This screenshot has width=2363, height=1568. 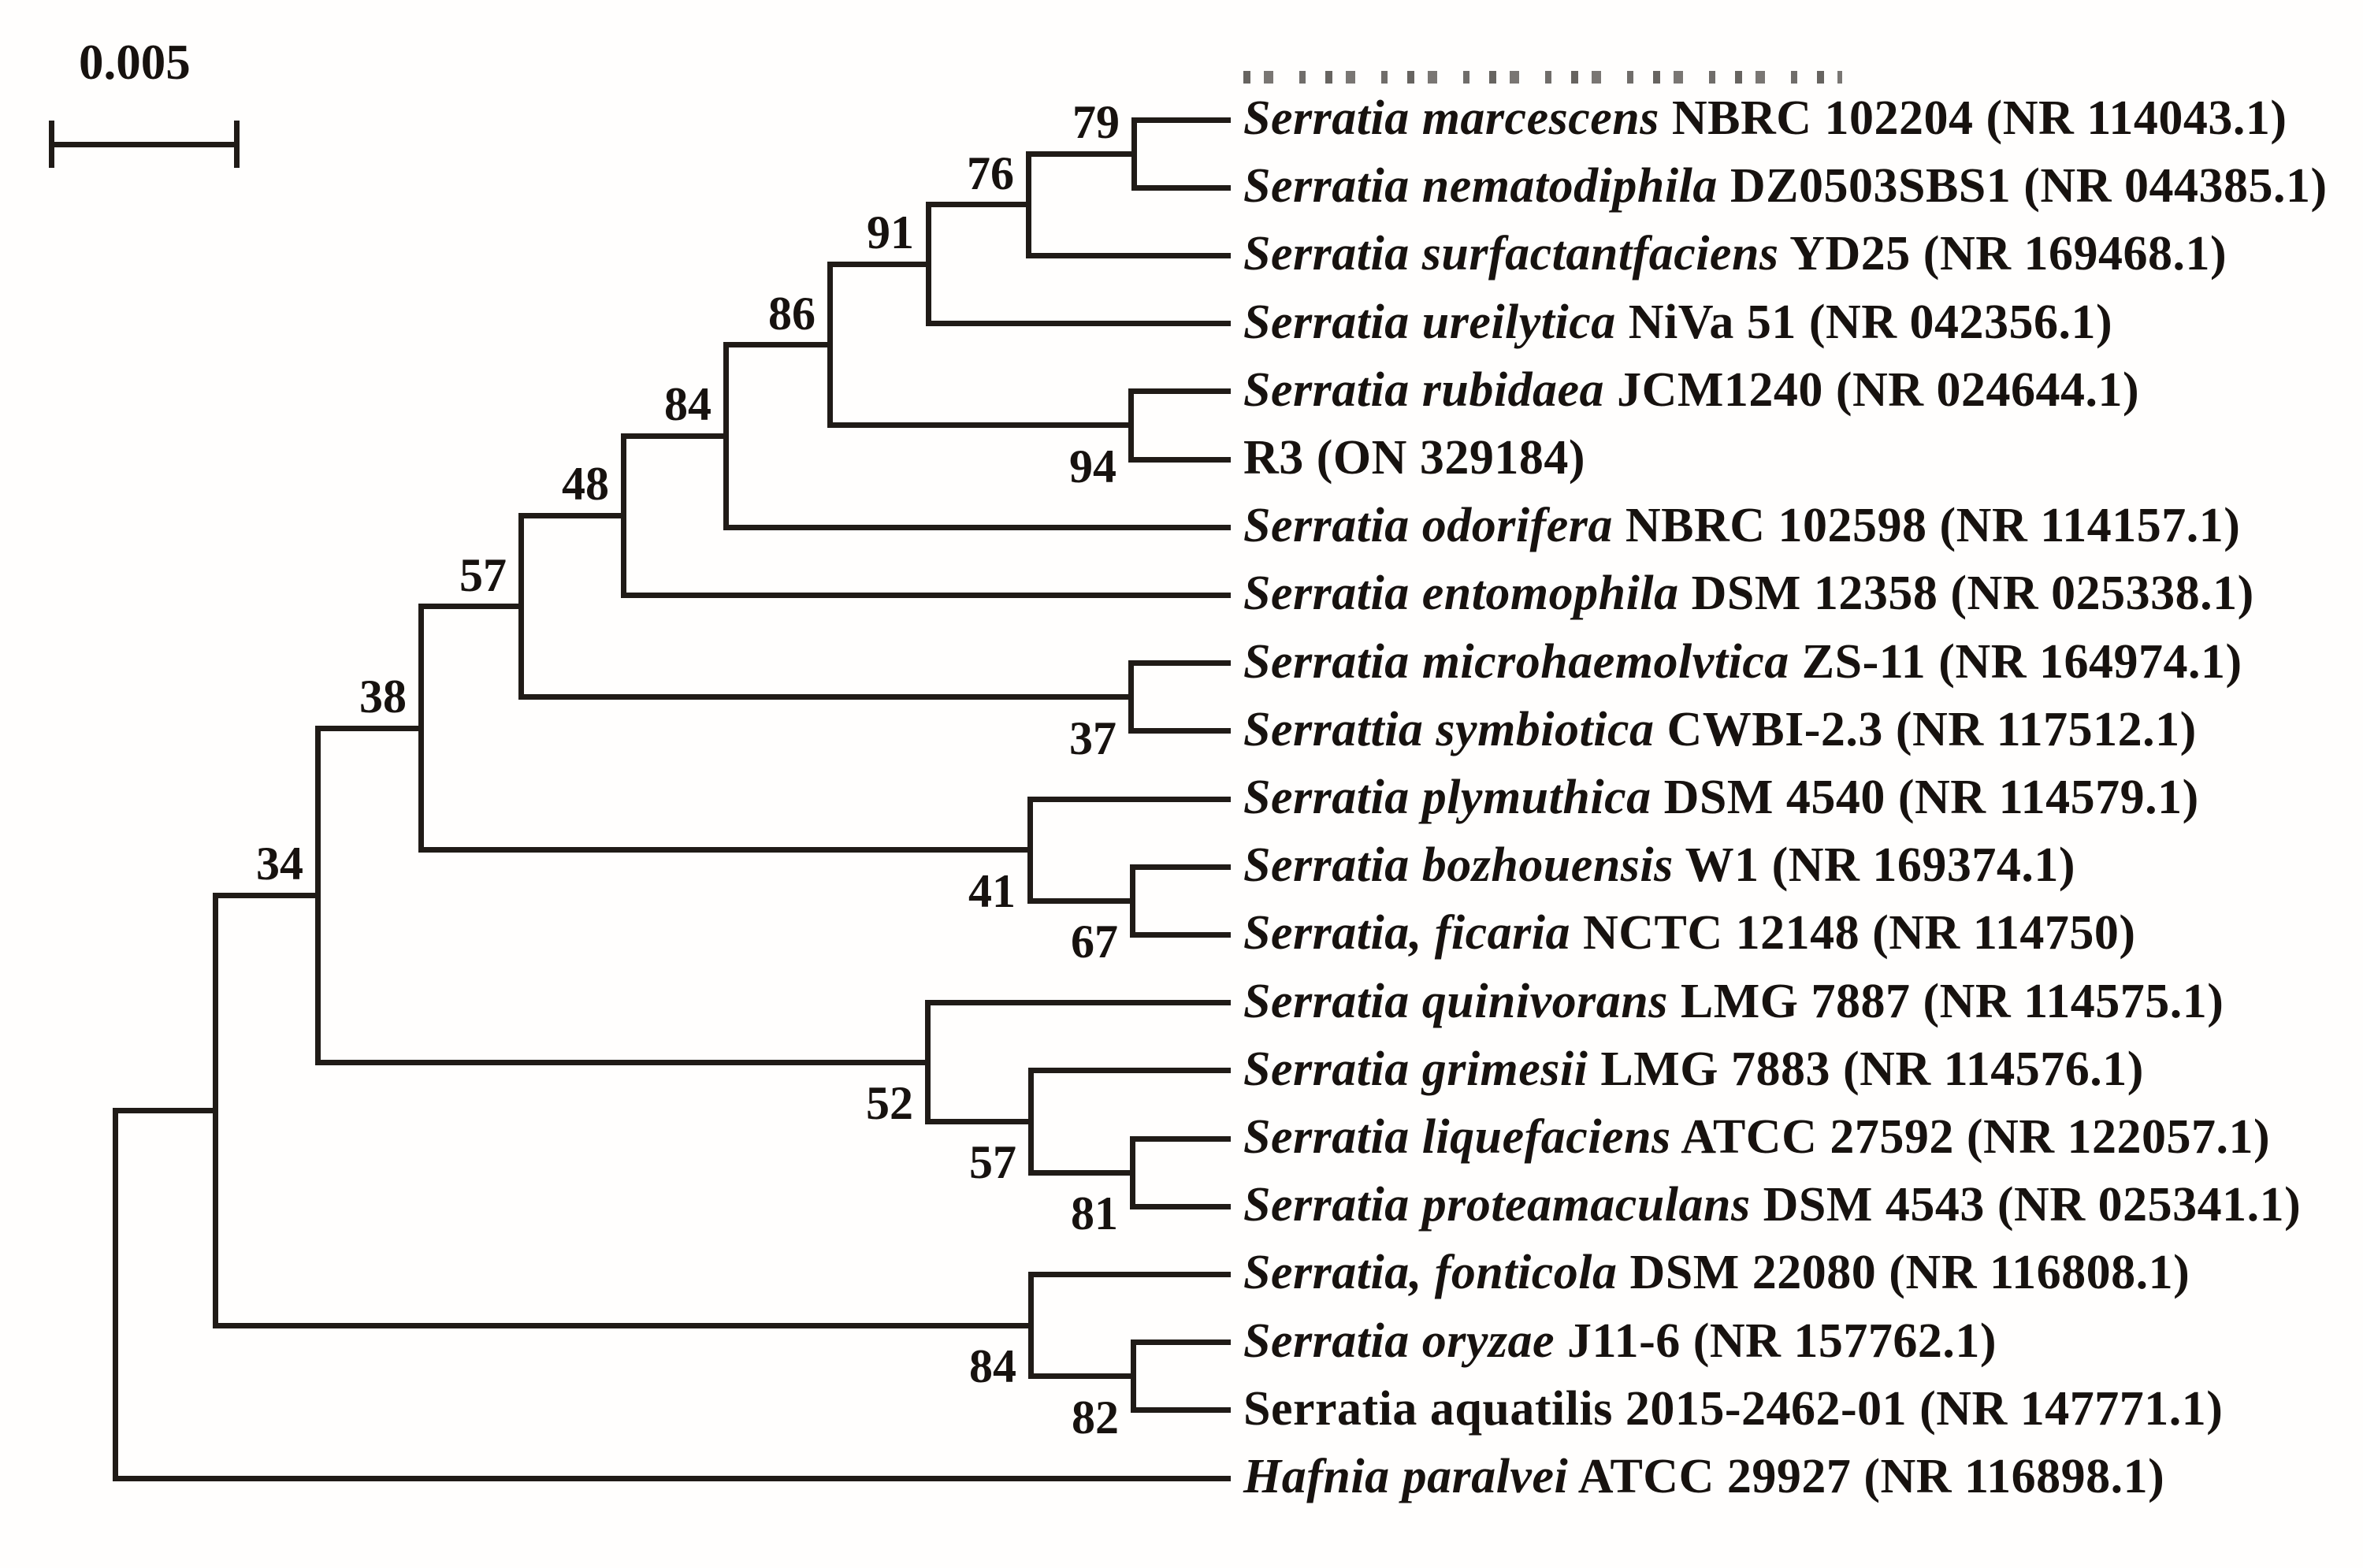 I want to click on bootstrap-value: 79, so click(x=1096, y=122).